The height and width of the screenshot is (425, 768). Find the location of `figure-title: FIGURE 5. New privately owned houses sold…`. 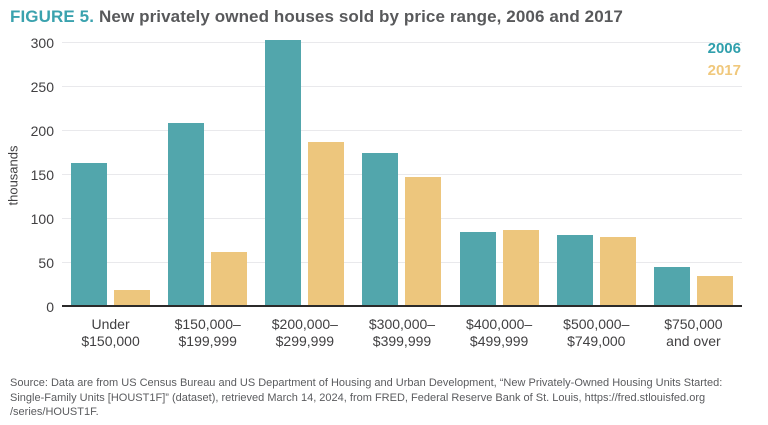

figure-title: FIGURE 5. New privately owned houses sold… is located at coordinates (316, 17).